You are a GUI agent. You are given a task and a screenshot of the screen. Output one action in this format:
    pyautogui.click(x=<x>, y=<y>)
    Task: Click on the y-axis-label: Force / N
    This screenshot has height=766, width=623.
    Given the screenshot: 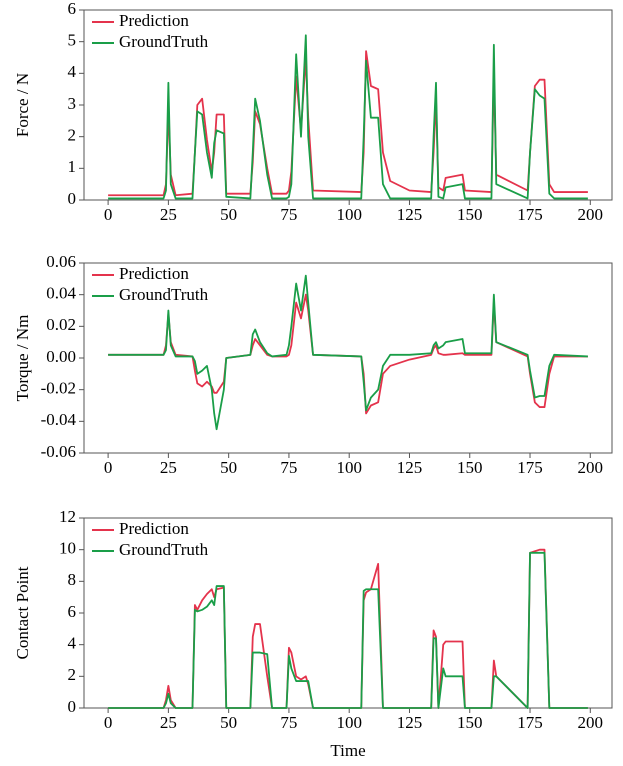 What is the action you would take?
    pyautogui.click(x=22, y=105)
    